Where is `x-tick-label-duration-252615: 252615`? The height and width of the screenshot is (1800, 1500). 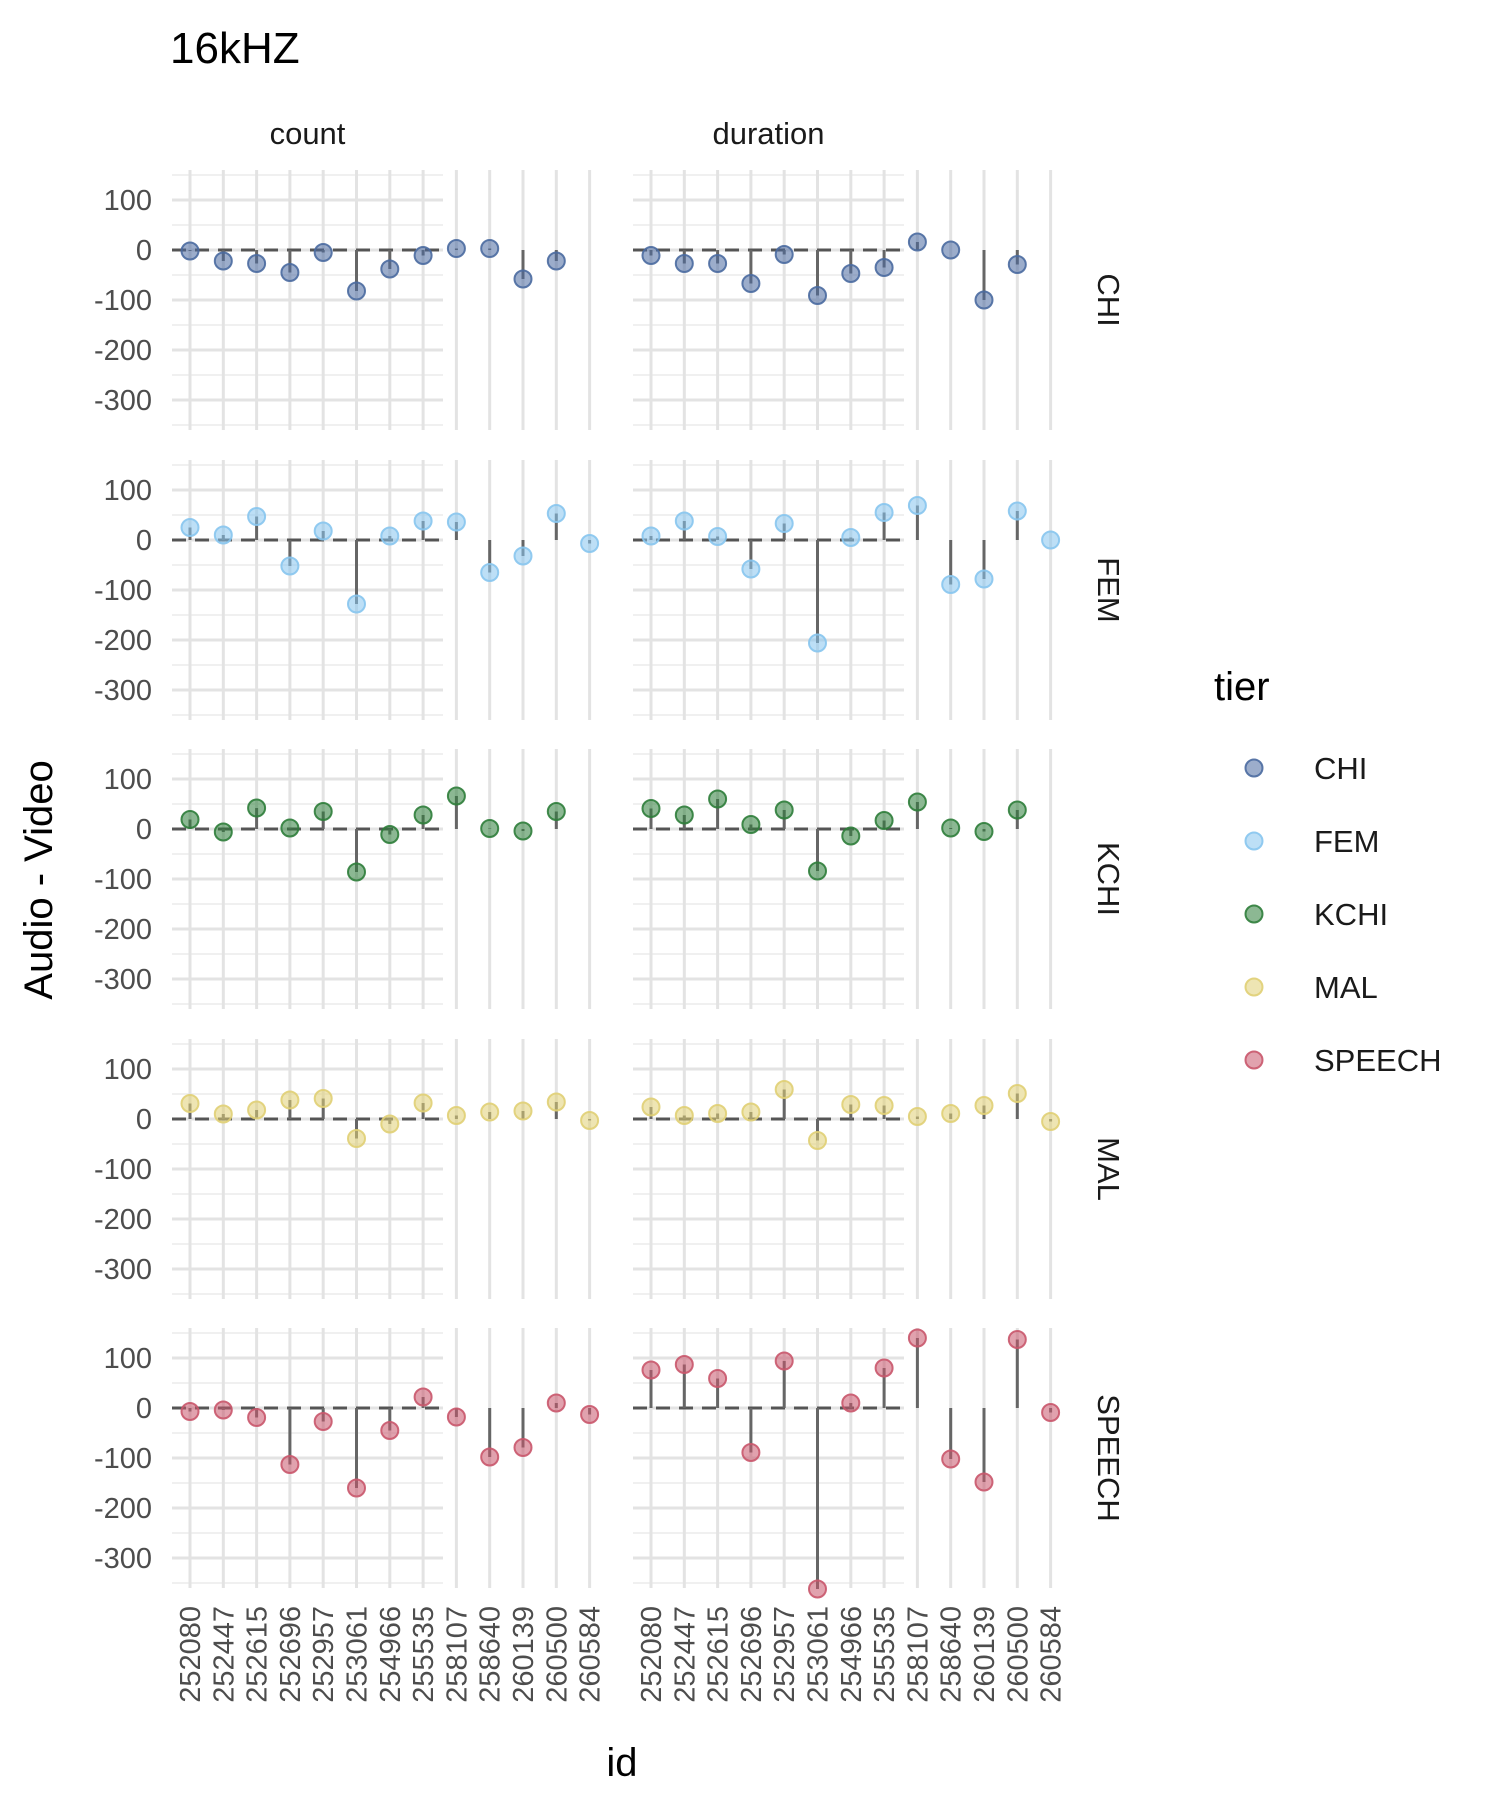 x-tick-label-duration-252615: 252615 is located at coordinates (719, 1654).